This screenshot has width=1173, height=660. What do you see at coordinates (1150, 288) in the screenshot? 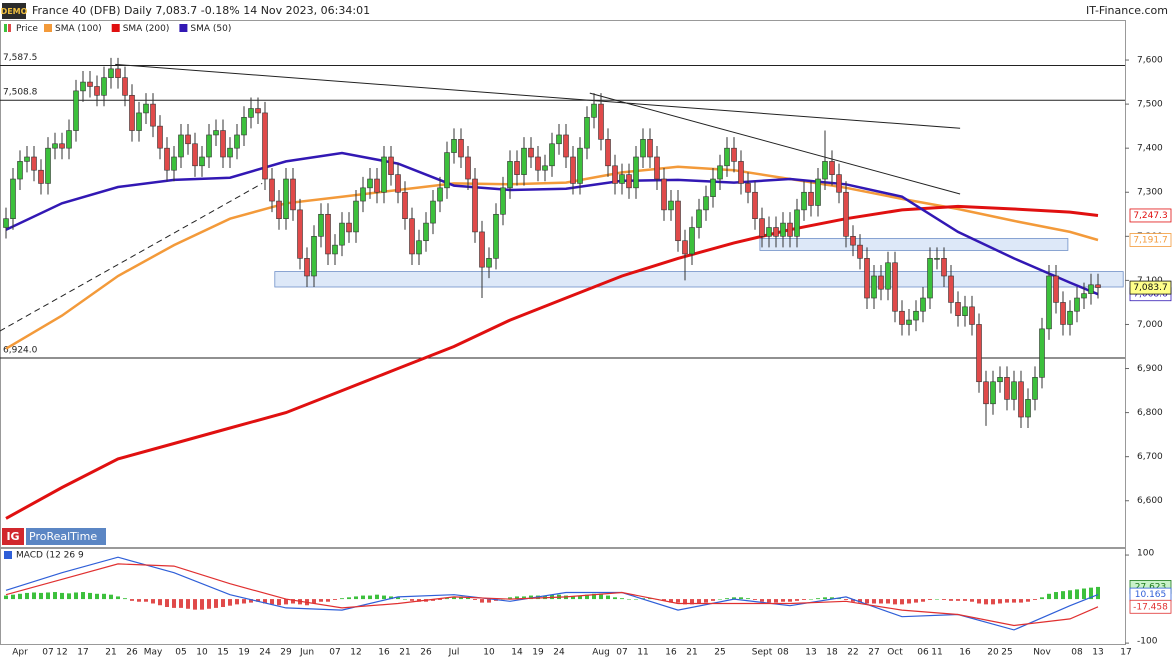
I see `price-value: 7,083.7` at bounding box center [1150, 288].